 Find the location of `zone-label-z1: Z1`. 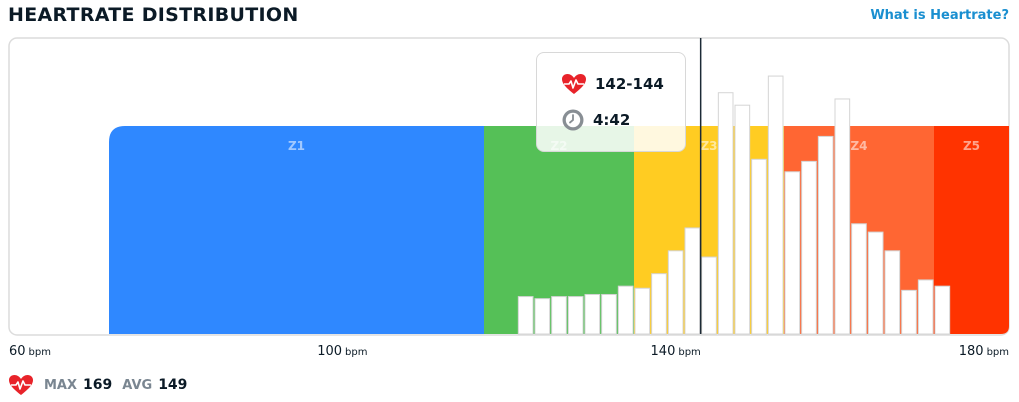

zone-label-z1: Z1 is located at coordinates (296, 146).